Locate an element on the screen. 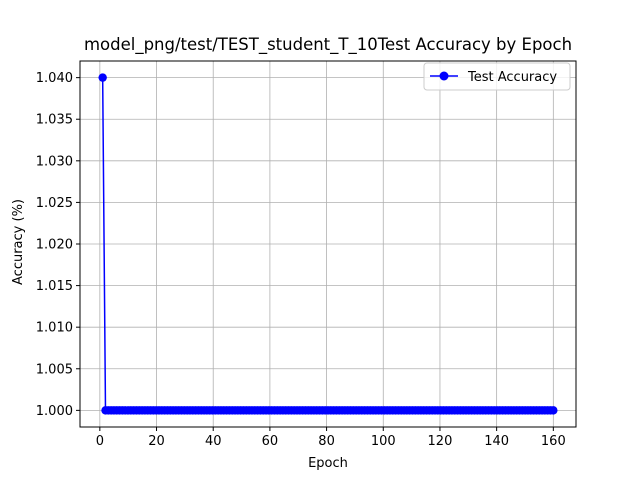  y-tick-label: 1.005 is located at coordinates (54, 369).